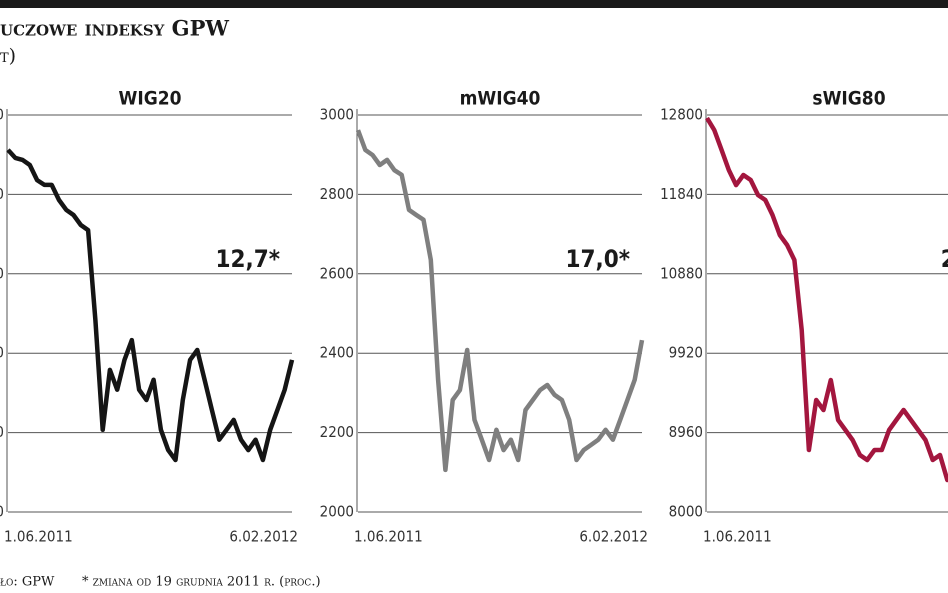 Image resolution: width=948 pixels, height=593 pixels. I want to click on chart-title: WIG20, so click(149, 99).